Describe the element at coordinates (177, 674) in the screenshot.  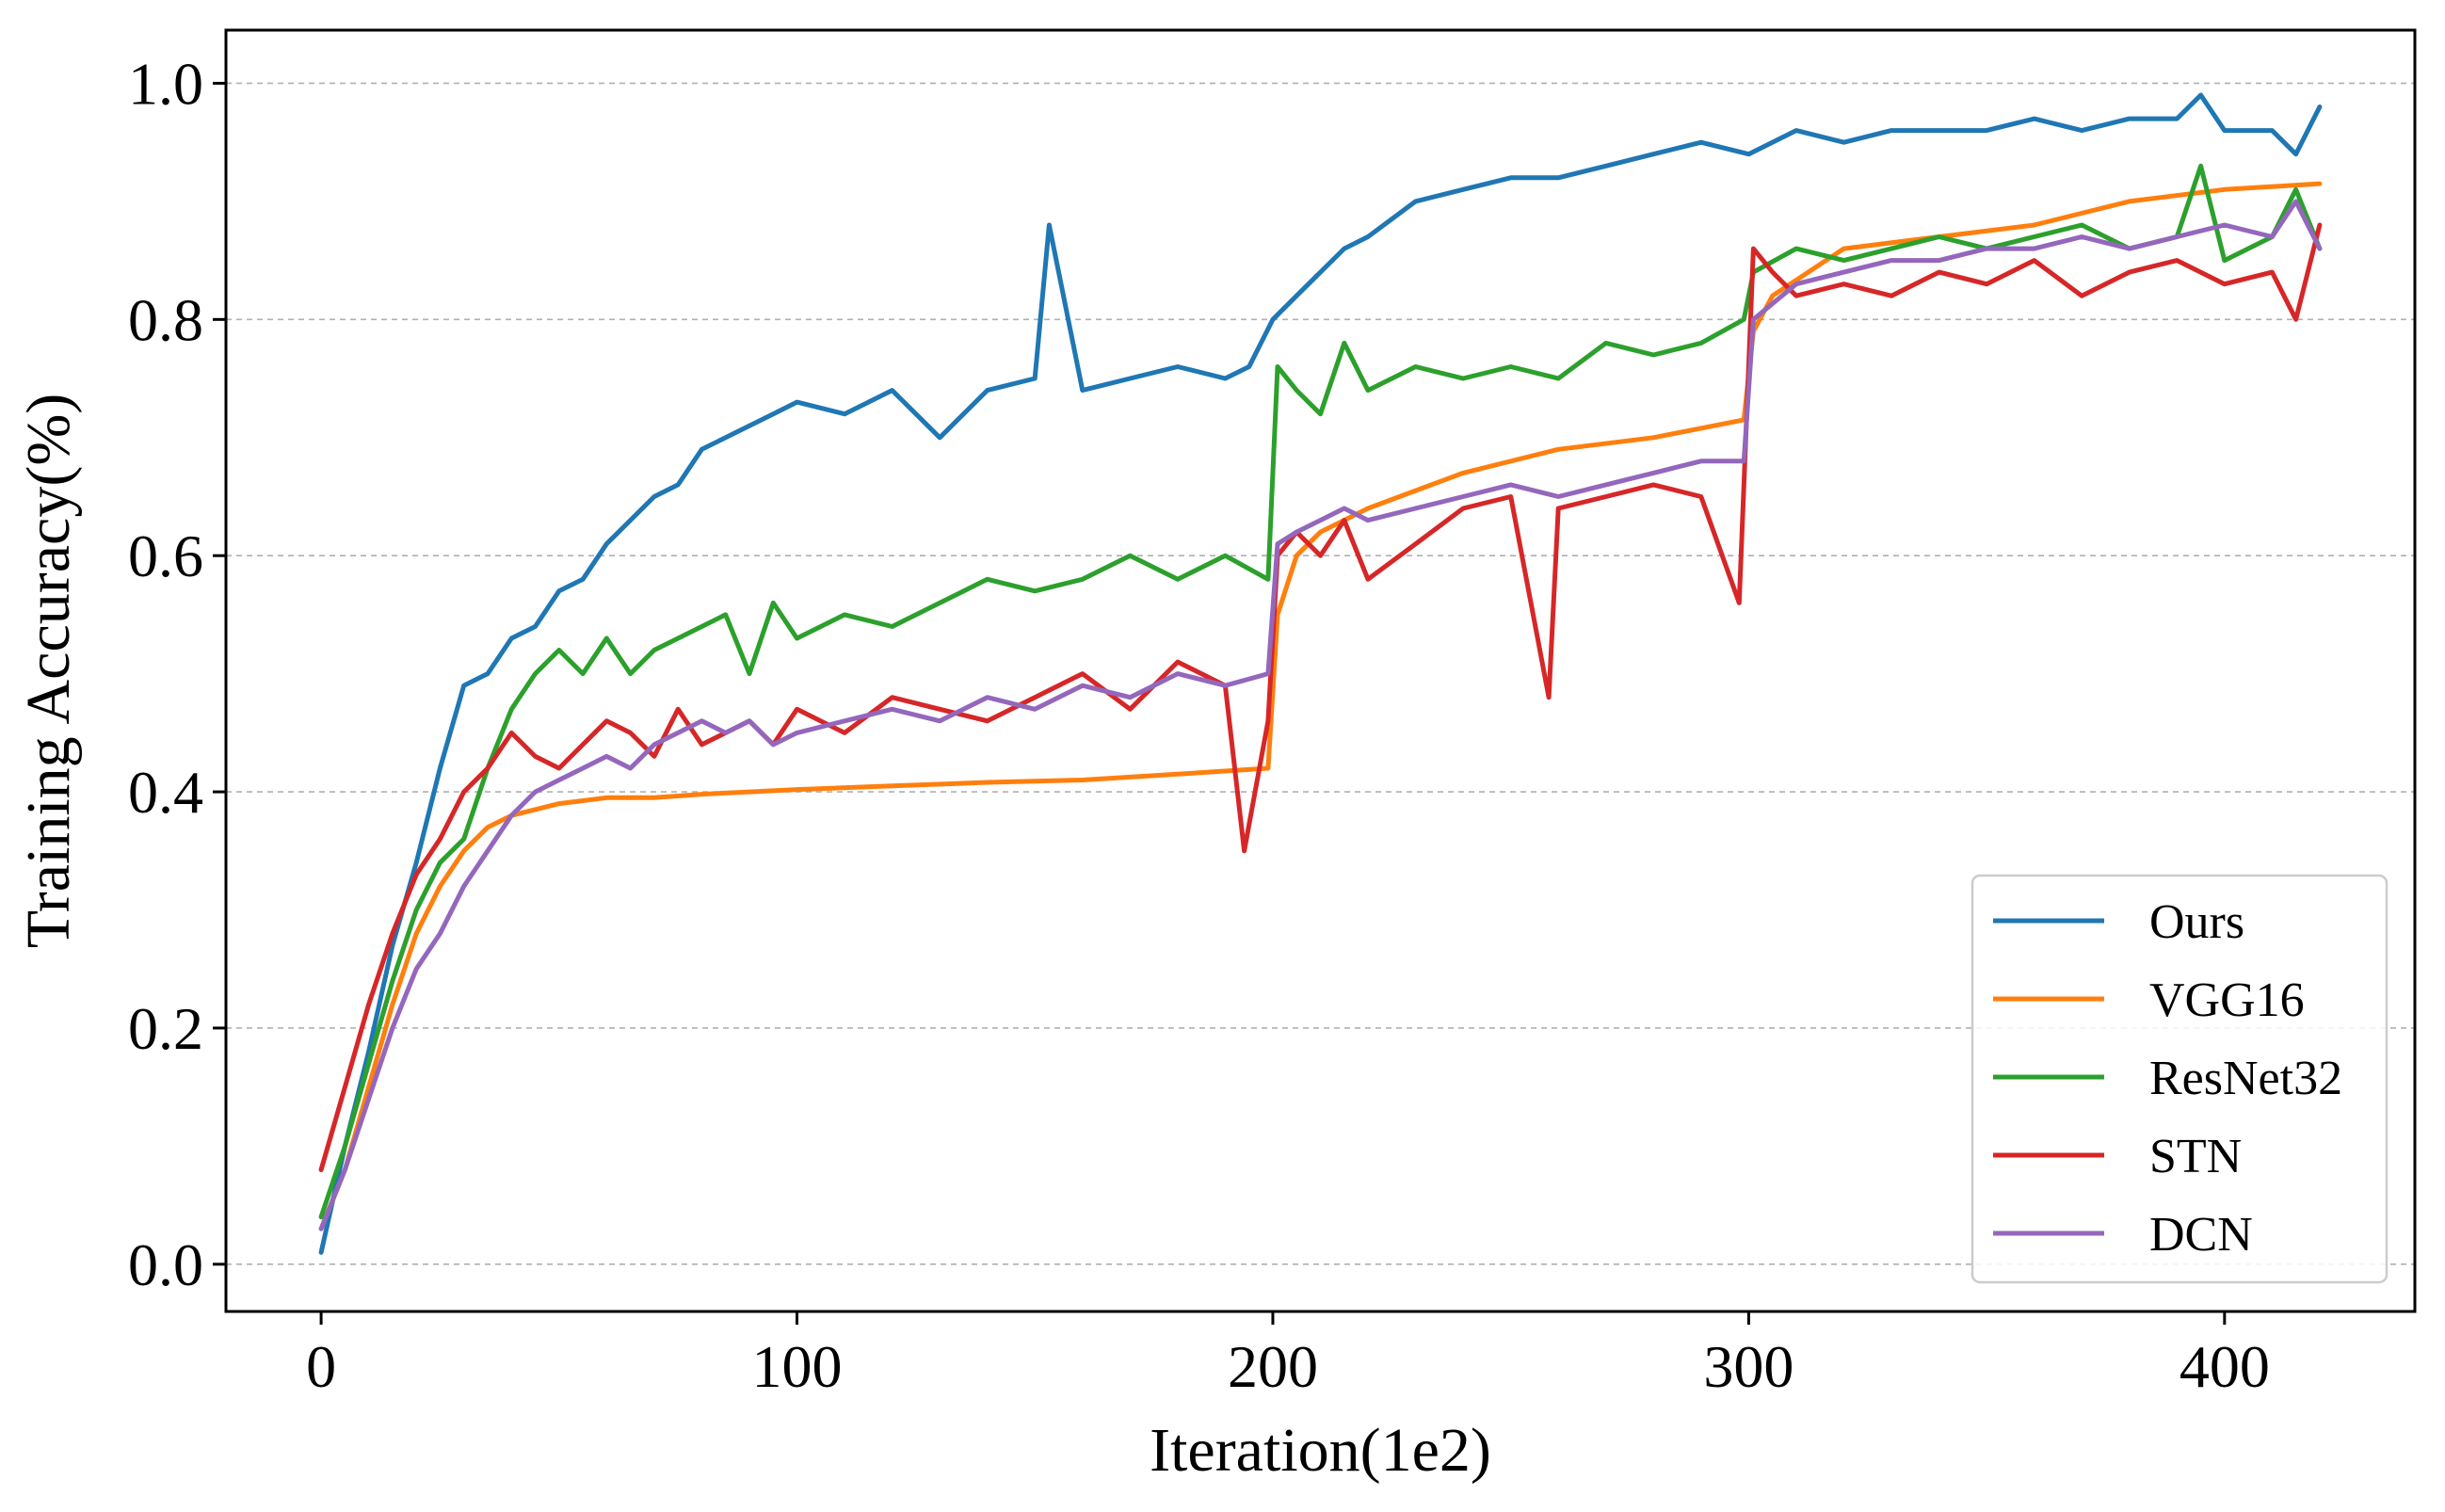
I see `y-axis: 0.0 0.2 0.4 0.6 0.8 1.0` at that location.